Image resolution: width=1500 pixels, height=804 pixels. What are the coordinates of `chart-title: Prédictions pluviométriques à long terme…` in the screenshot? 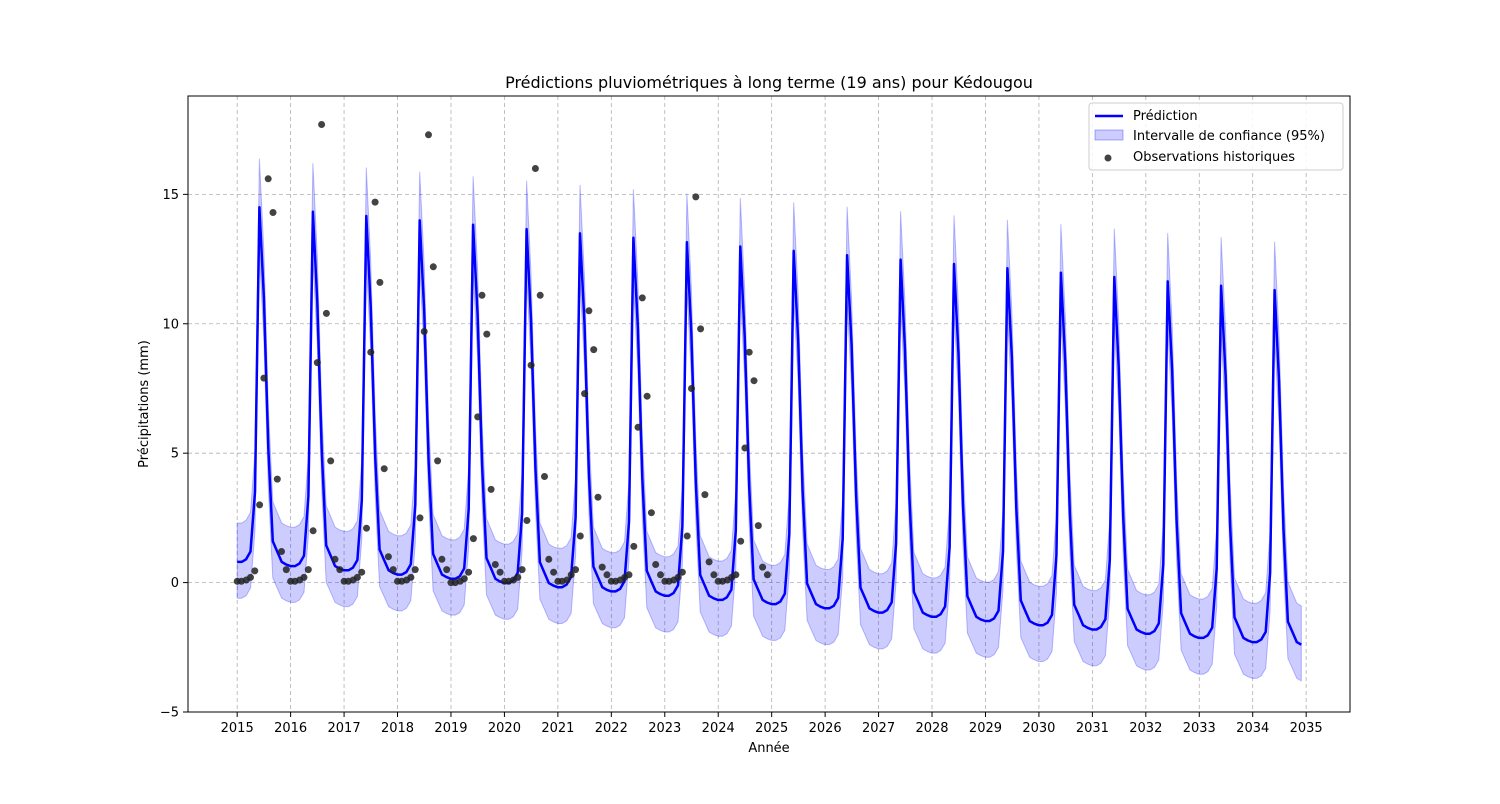 It's located at (769, 82).